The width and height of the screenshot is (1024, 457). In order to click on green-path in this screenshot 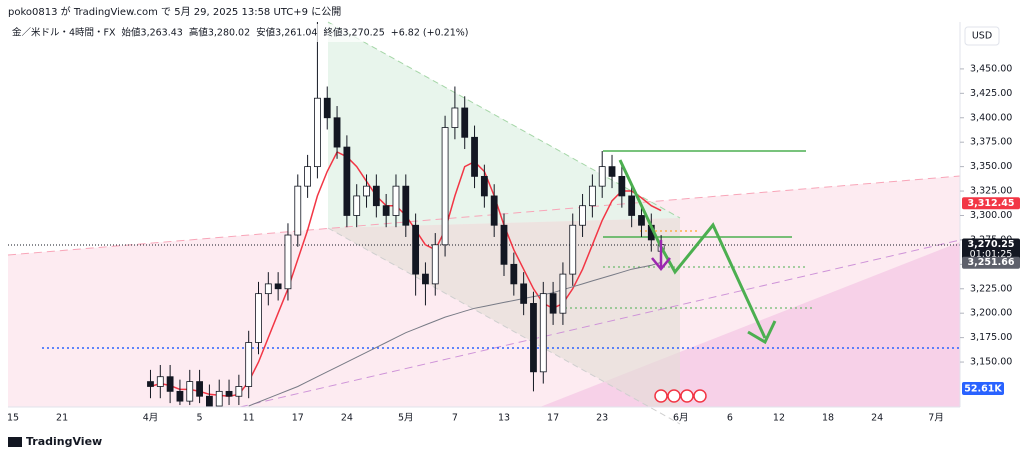, I will do `click(692, 249)`.